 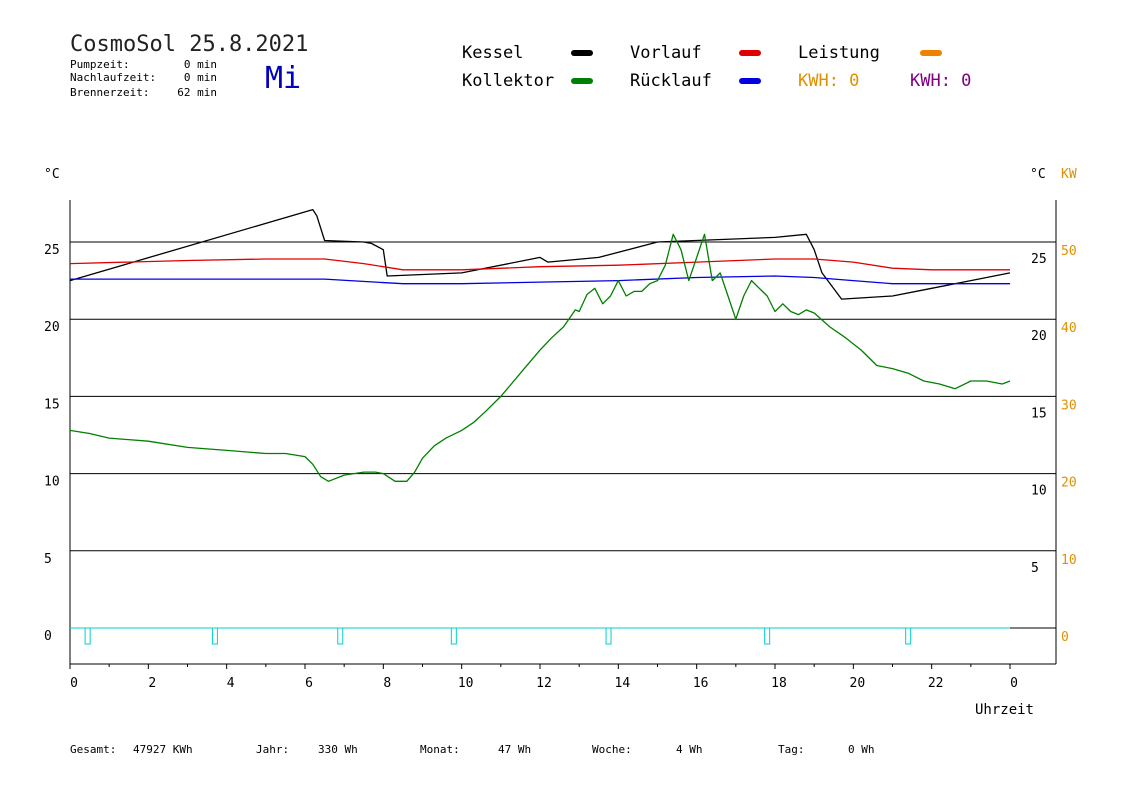 I want to click on x-axis-label: Uhrzeit, so click(x=1004, y=710).